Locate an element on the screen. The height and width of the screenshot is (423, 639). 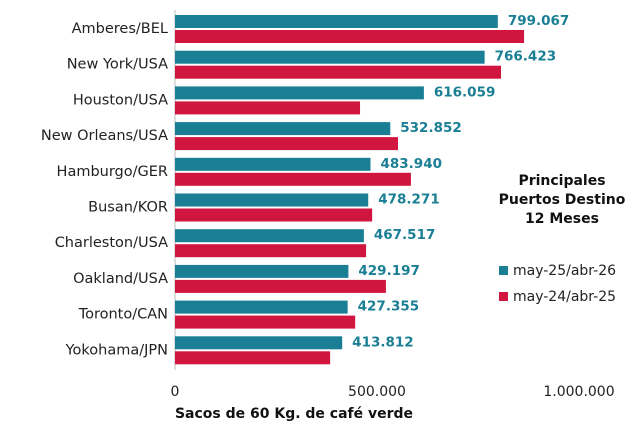
y-tick-label: New Orleans/USA is located at coordinates (104, 136).